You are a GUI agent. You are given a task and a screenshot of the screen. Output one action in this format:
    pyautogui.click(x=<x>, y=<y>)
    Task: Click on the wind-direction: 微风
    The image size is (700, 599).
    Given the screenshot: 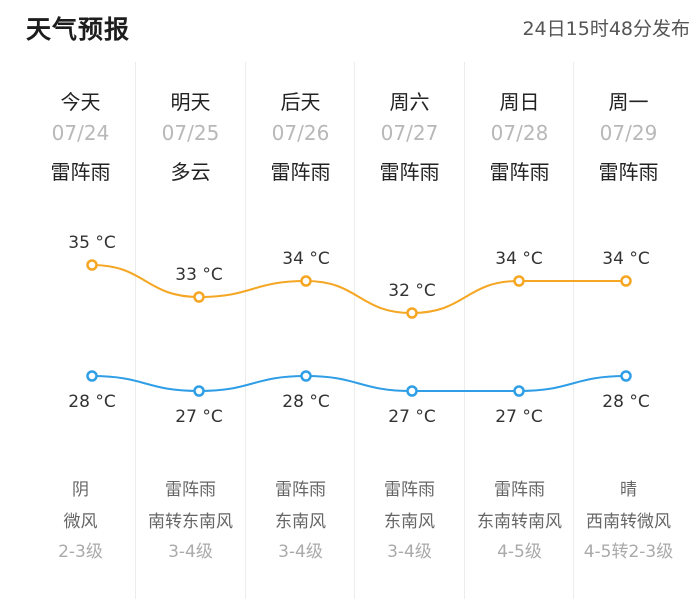 What is the action you would take?
    pyautogui.click(x=80, y=522)
    